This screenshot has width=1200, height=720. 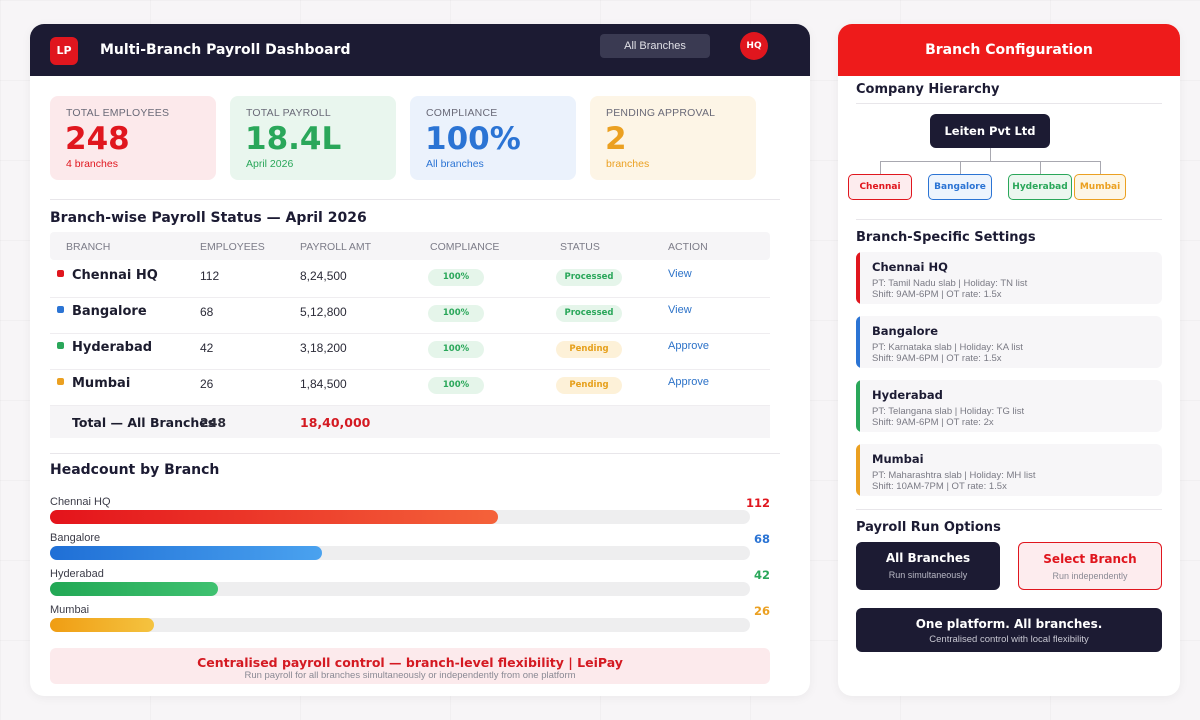 What do you see at coordinates (323, 276) in the screenshot?
I see `row-amount: 8,24,500` at bounding box center [323, 276].